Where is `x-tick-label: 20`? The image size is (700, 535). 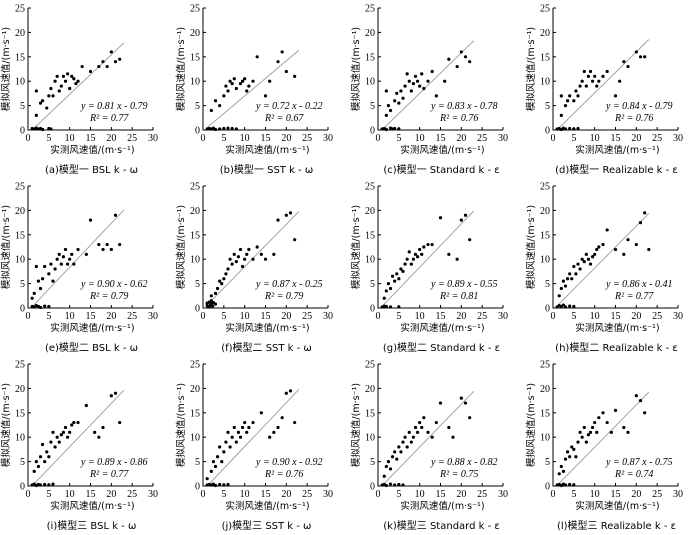 x-tick-label: 20 is located at coordinates (111, 138).